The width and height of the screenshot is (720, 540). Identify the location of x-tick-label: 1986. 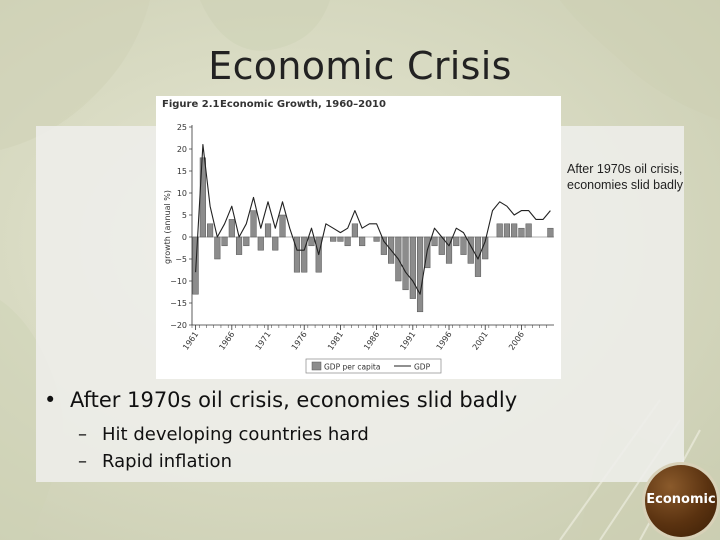
(371, 341).